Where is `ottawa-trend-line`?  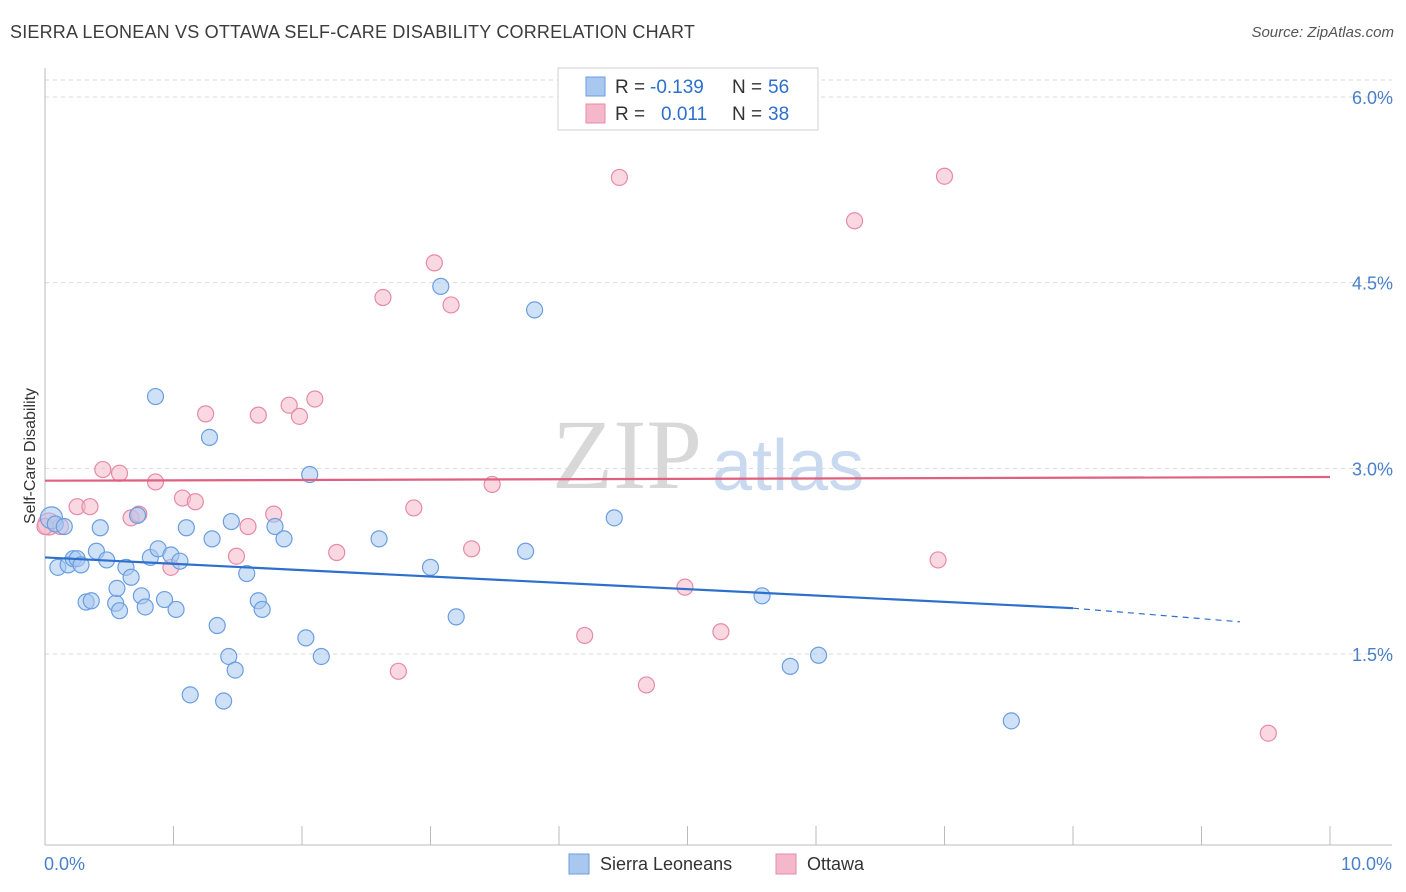 ottawa-trend-line is located at coordinates (687, 478).